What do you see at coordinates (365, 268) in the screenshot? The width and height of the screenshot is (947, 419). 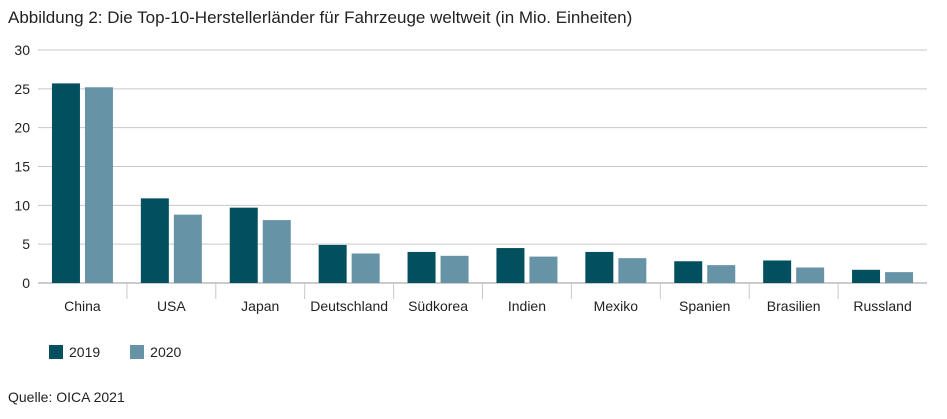 I see `bar-deutschland-2020` at bounding box center [365, 268].